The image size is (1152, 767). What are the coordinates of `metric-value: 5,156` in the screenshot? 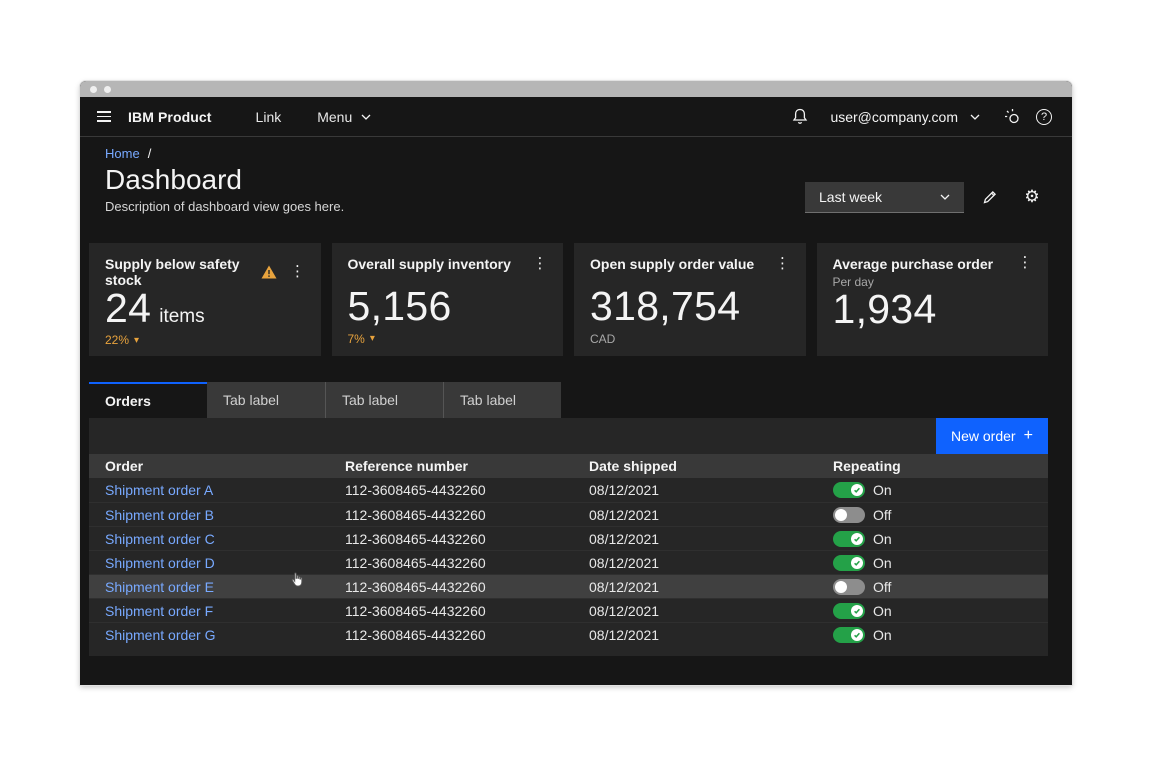 It's located at (399, 306).